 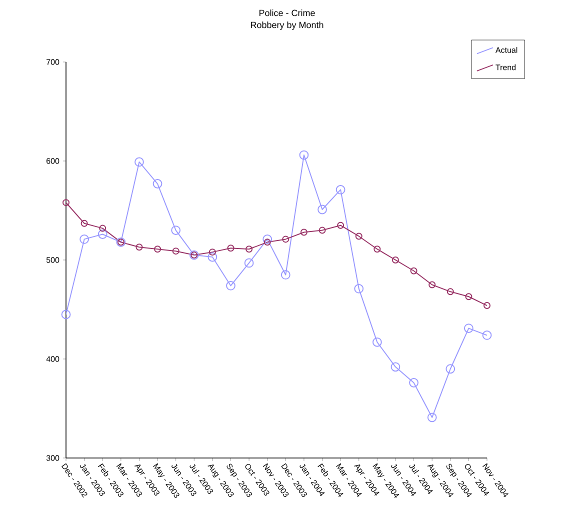 What do you see at coordinates (53, 161) in the screenshot?
I see `y-tick-label: 600` at bounding box center [53, 161].